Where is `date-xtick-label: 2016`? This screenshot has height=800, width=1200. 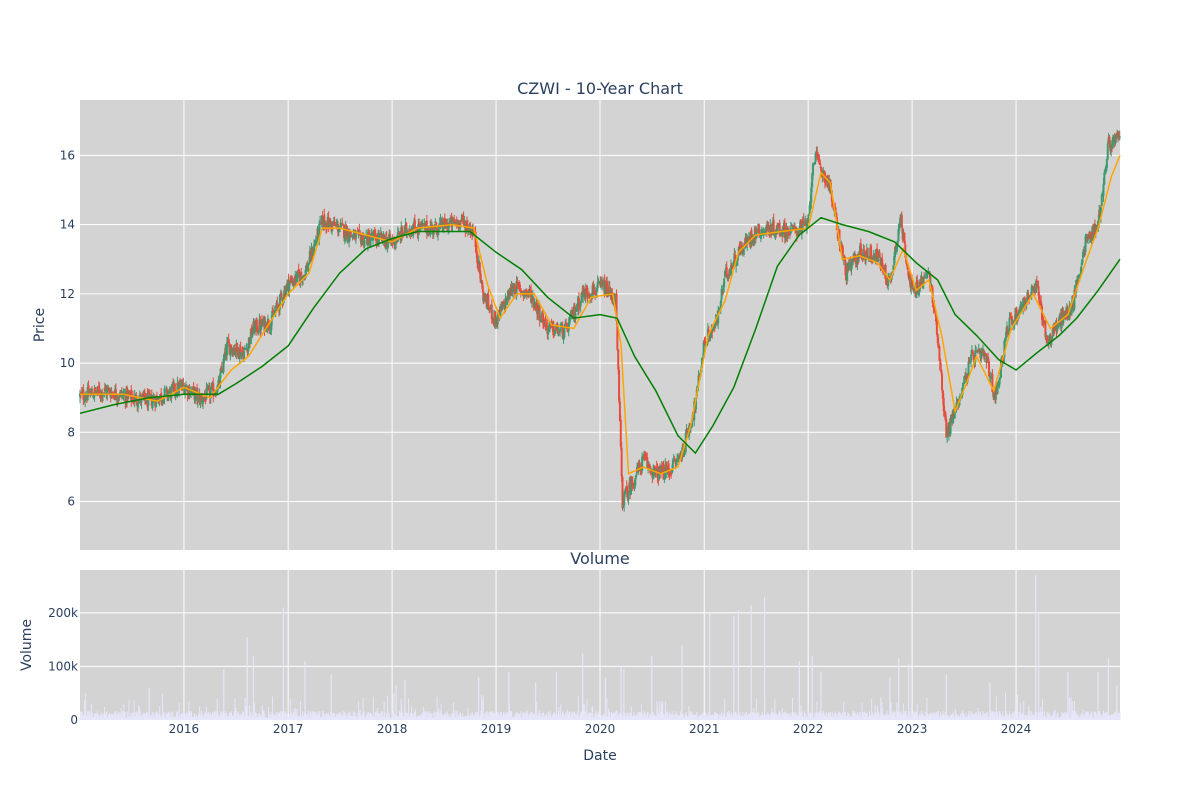
date-xtick-label: 2016 is located at coordinates (184, 729).